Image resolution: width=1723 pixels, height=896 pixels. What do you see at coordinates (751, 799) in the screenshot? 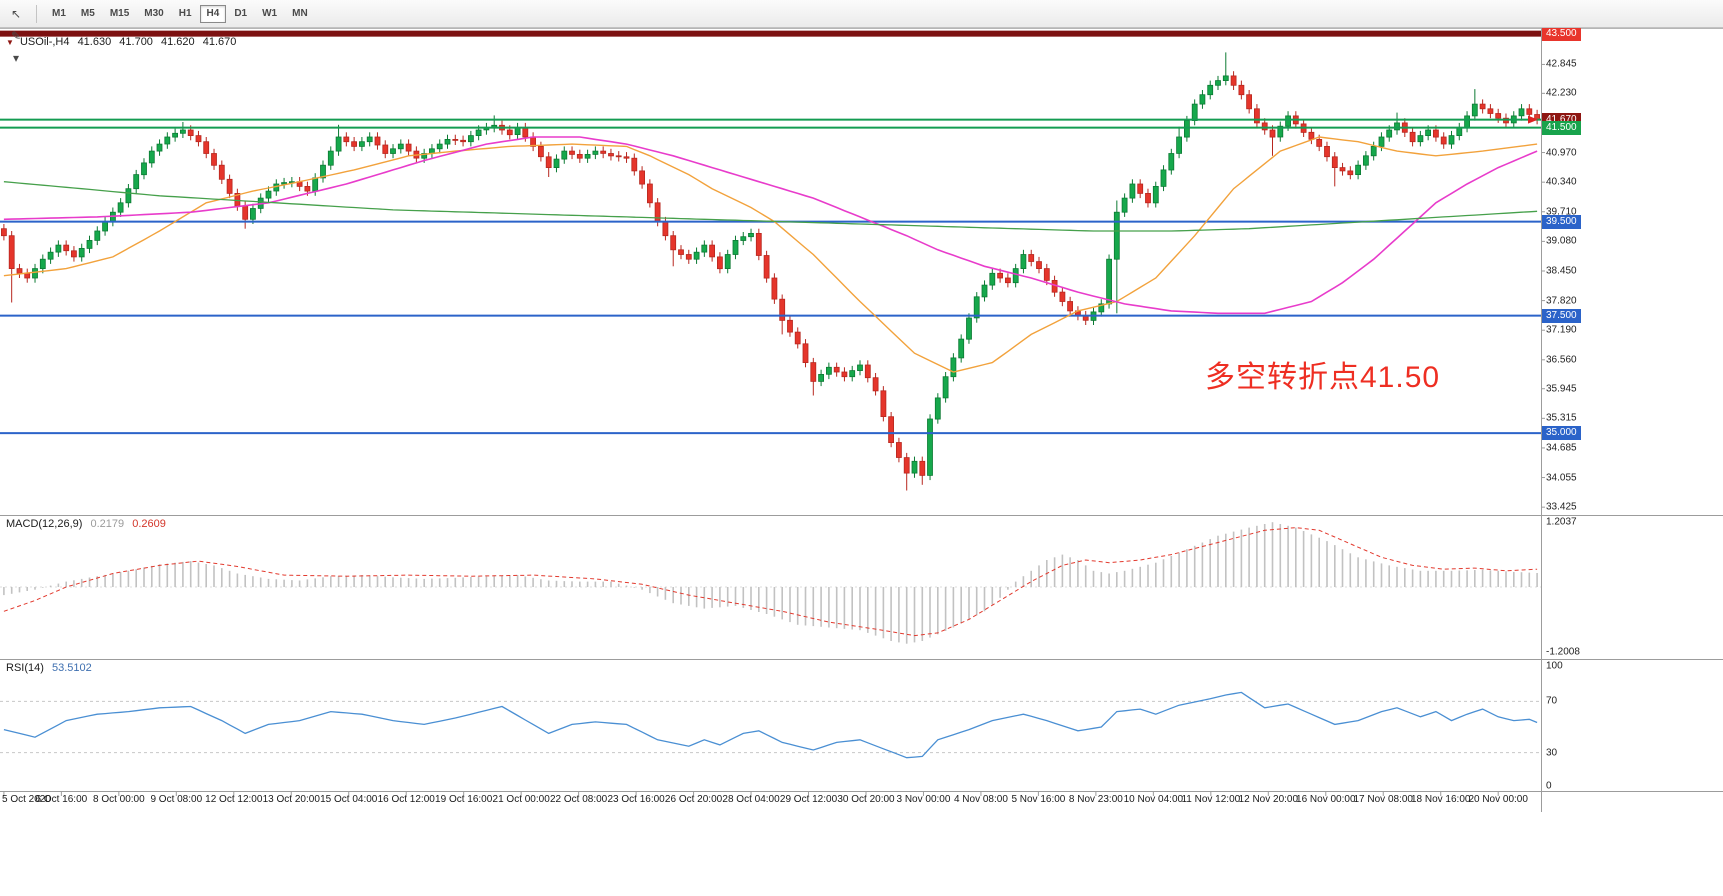
I see `time-tick-label: 28 Oct 04:00` at bounding box center [751, 799].